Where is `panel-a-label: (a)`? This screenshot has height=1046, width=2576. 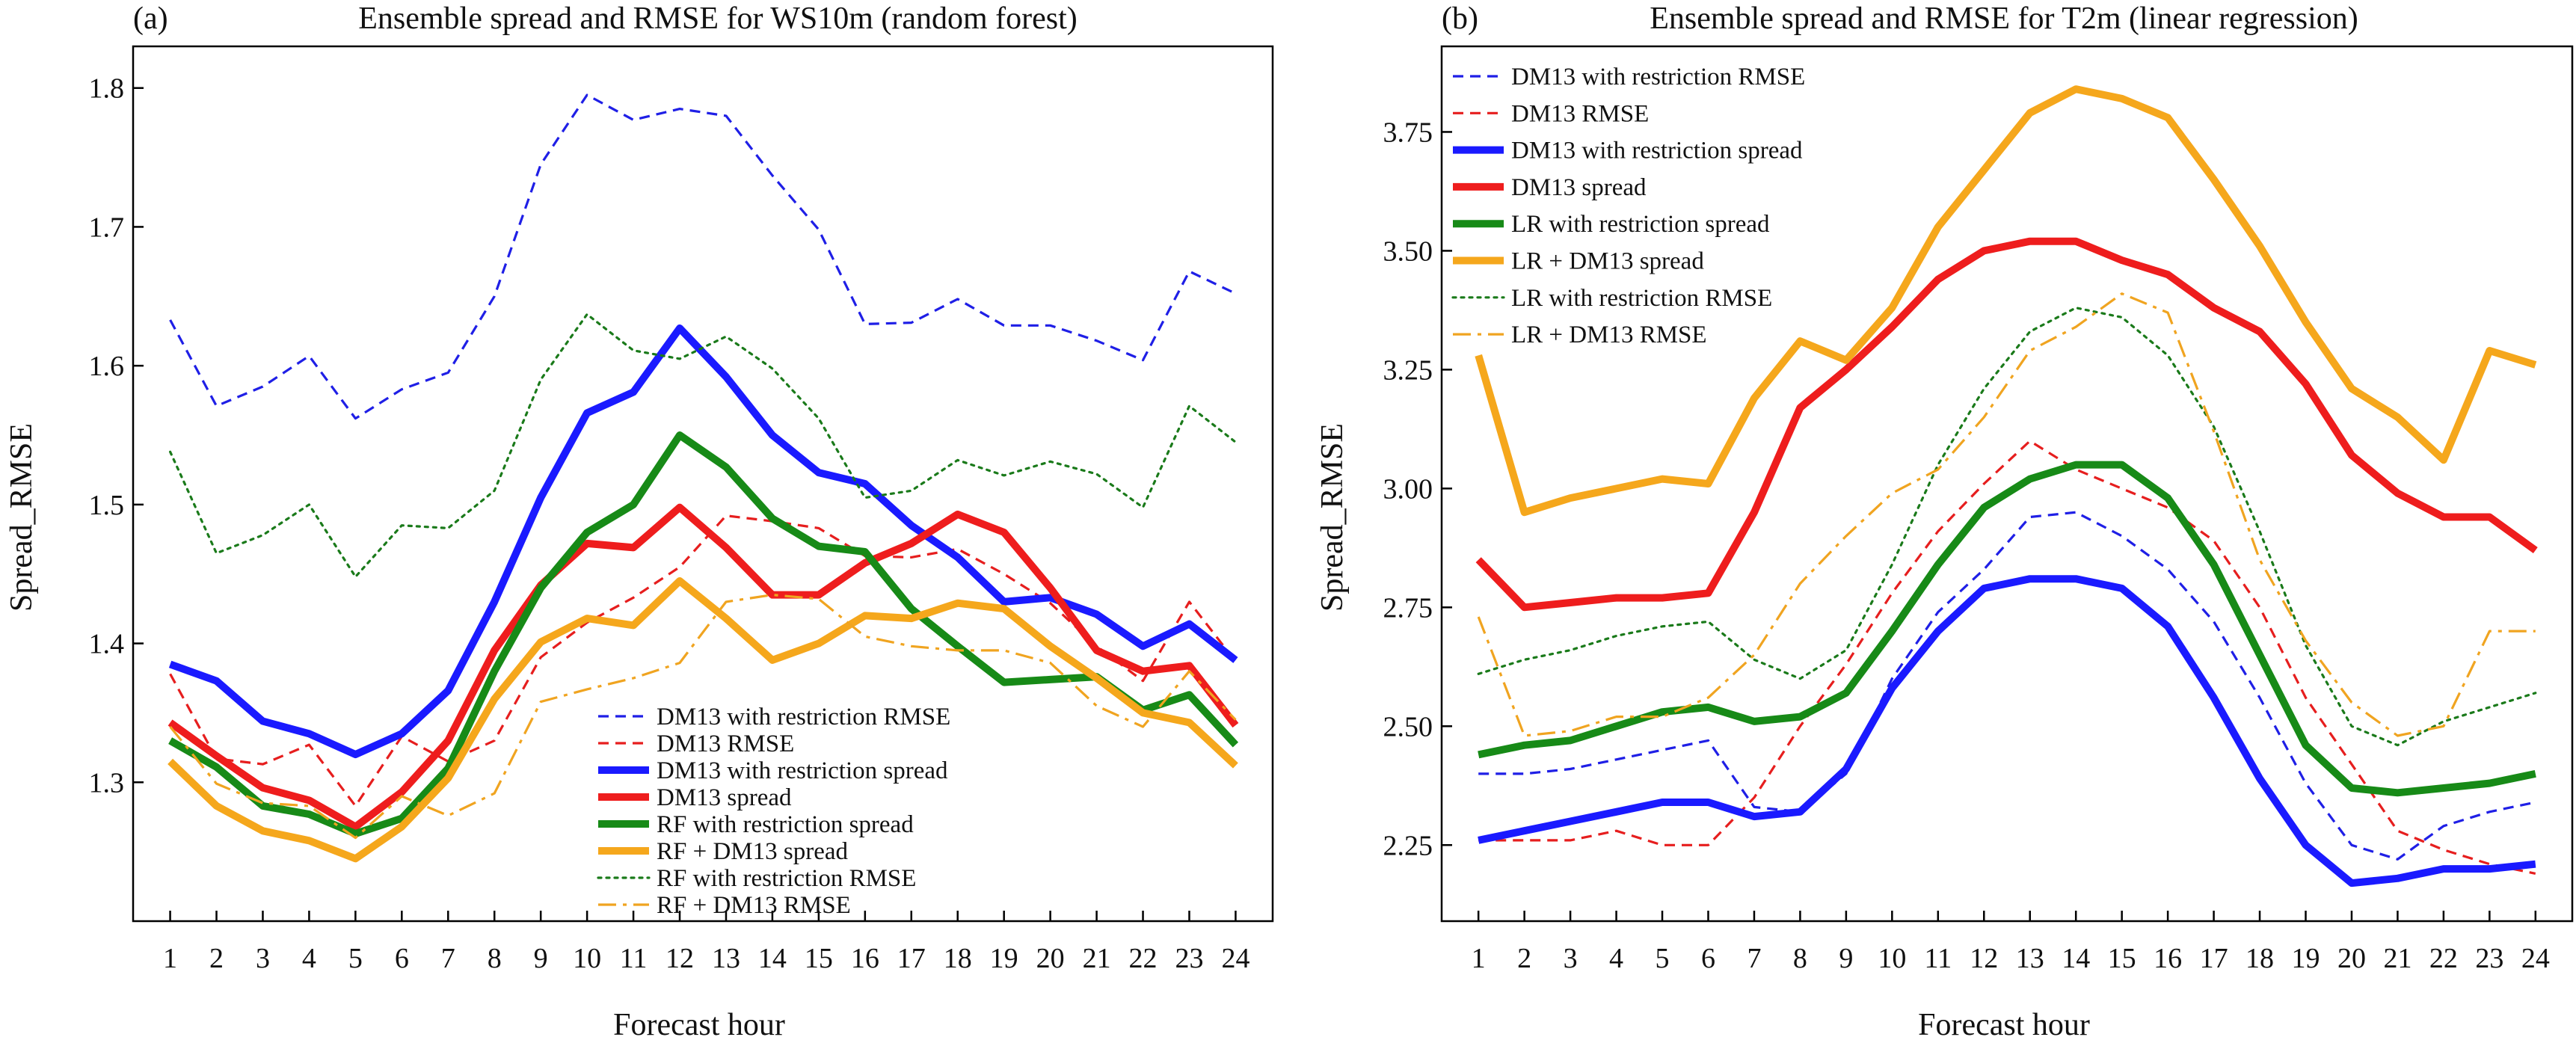 panel-a-label: (a) is located at coordinates (150, 18).